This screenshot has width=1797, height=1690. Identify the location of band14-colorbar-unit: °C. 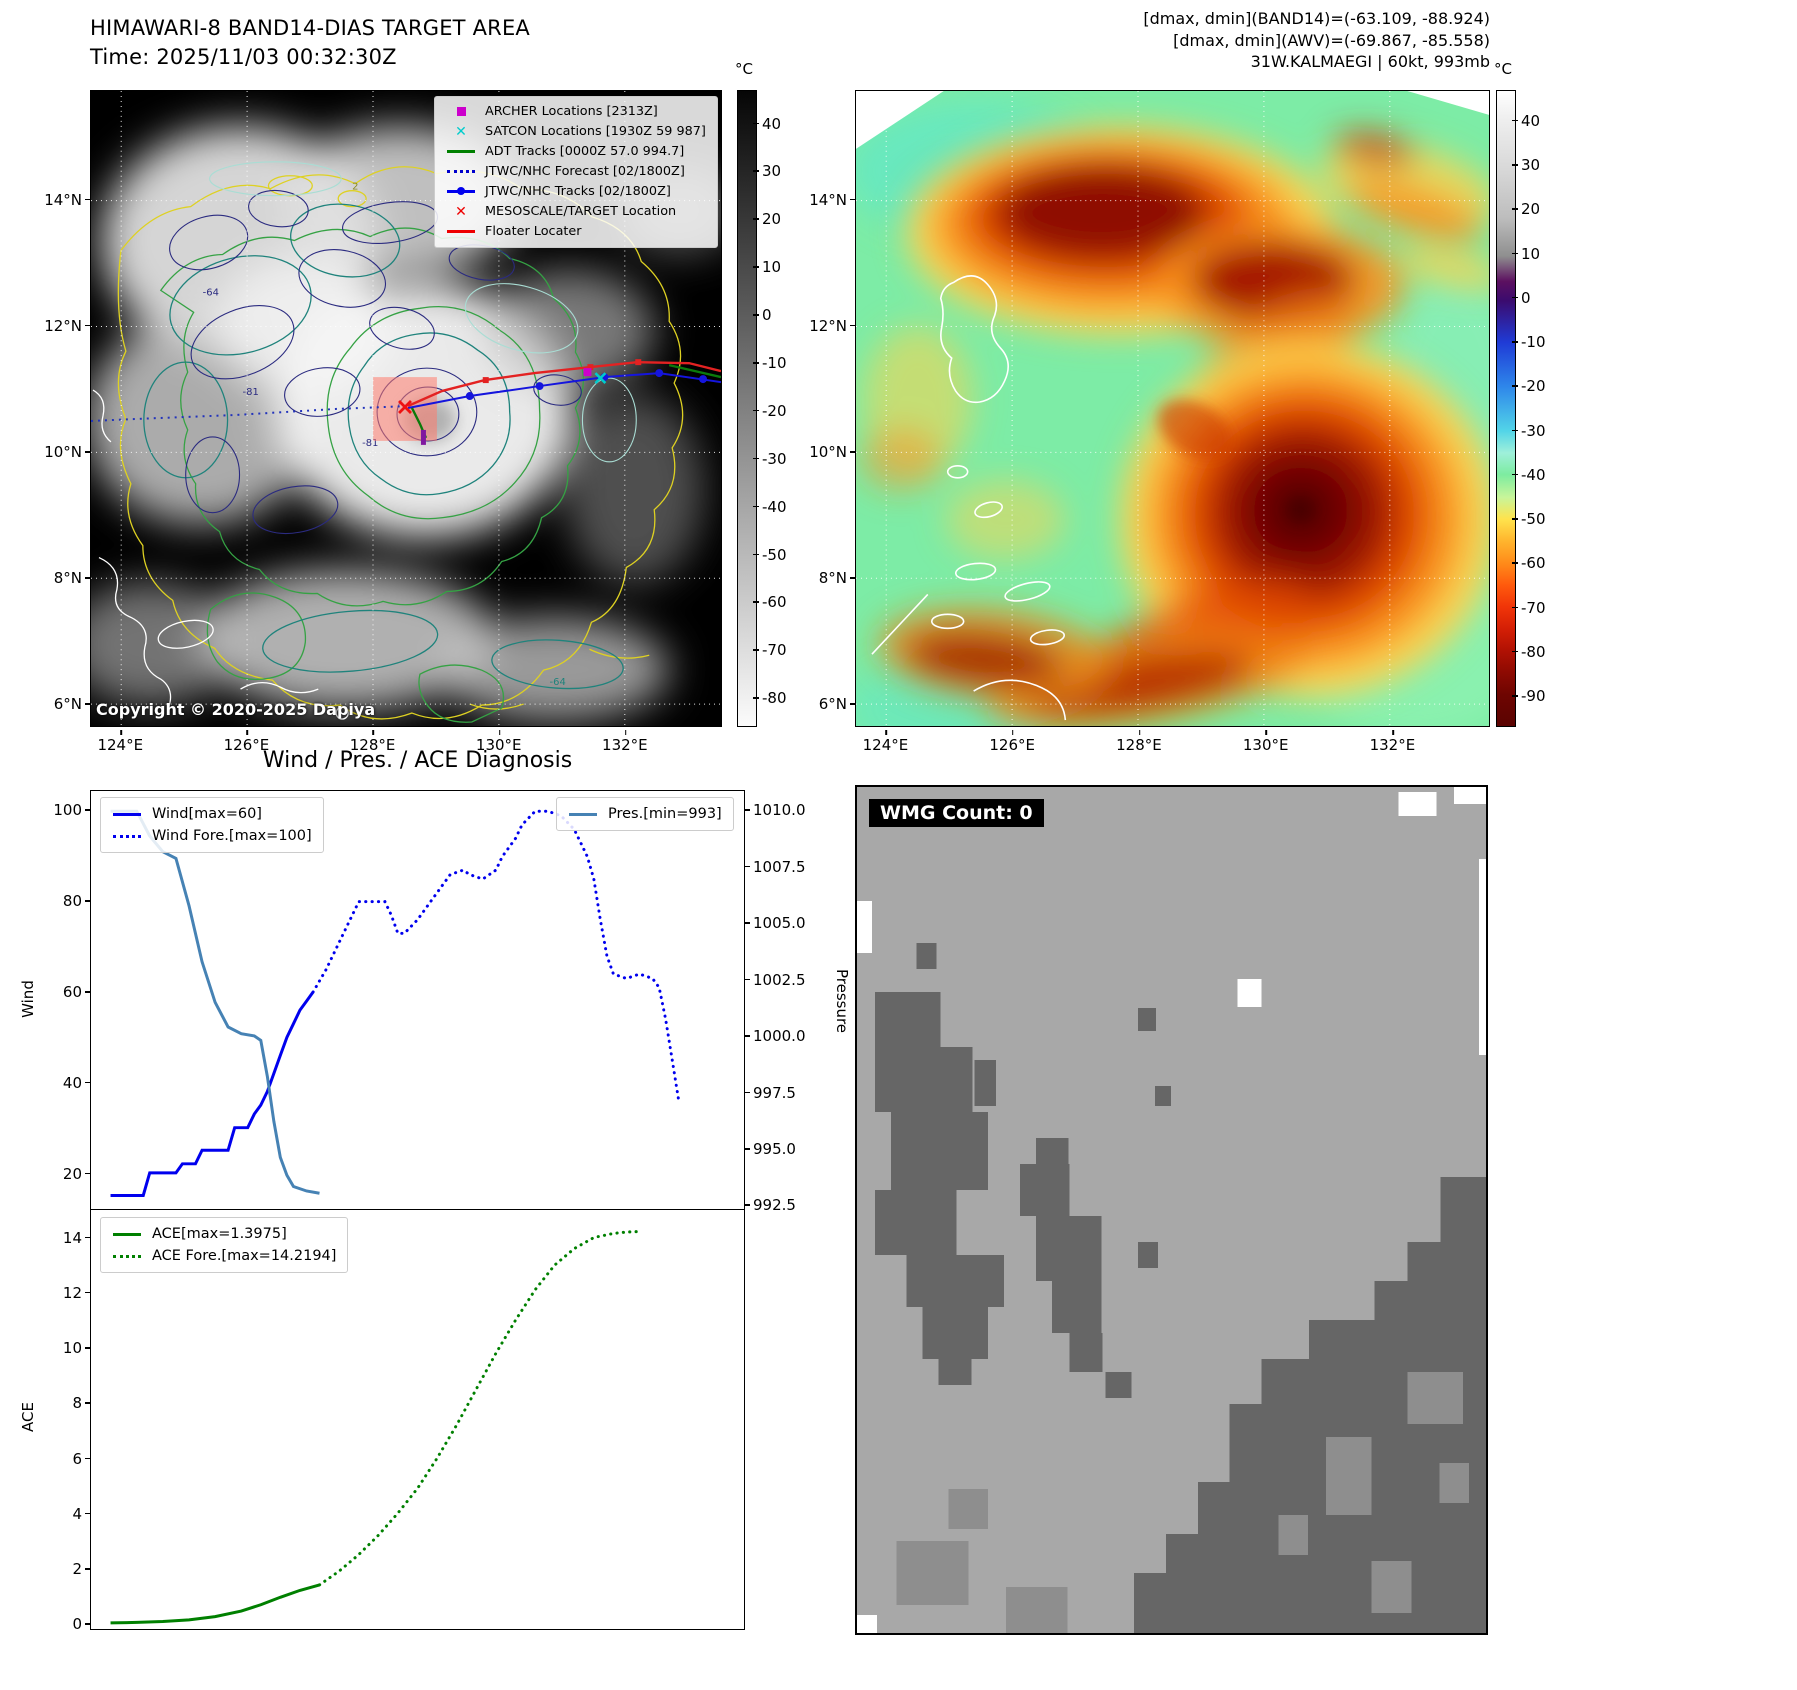
(744, 69).